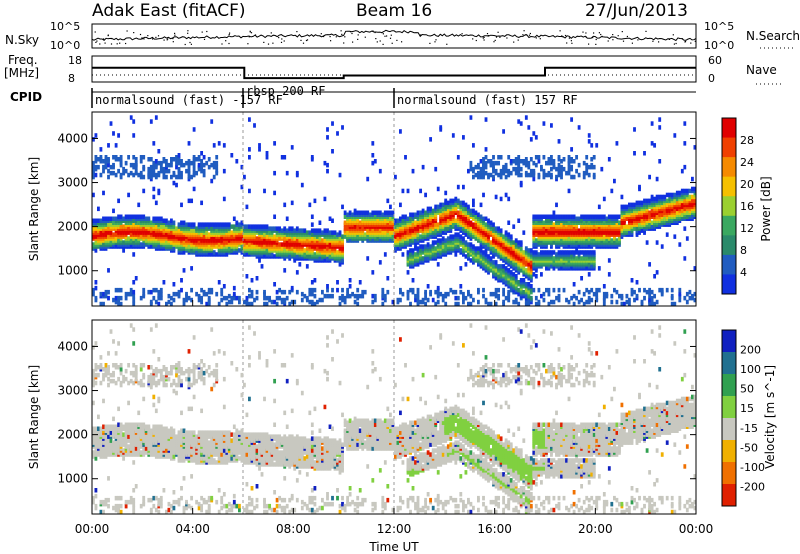 The width and height of the screenshot is (800, 554). What do you see at coordinates (394, 69) in the screenshot?
I see `freq-panel-frame` at bounding box center [394, 69].